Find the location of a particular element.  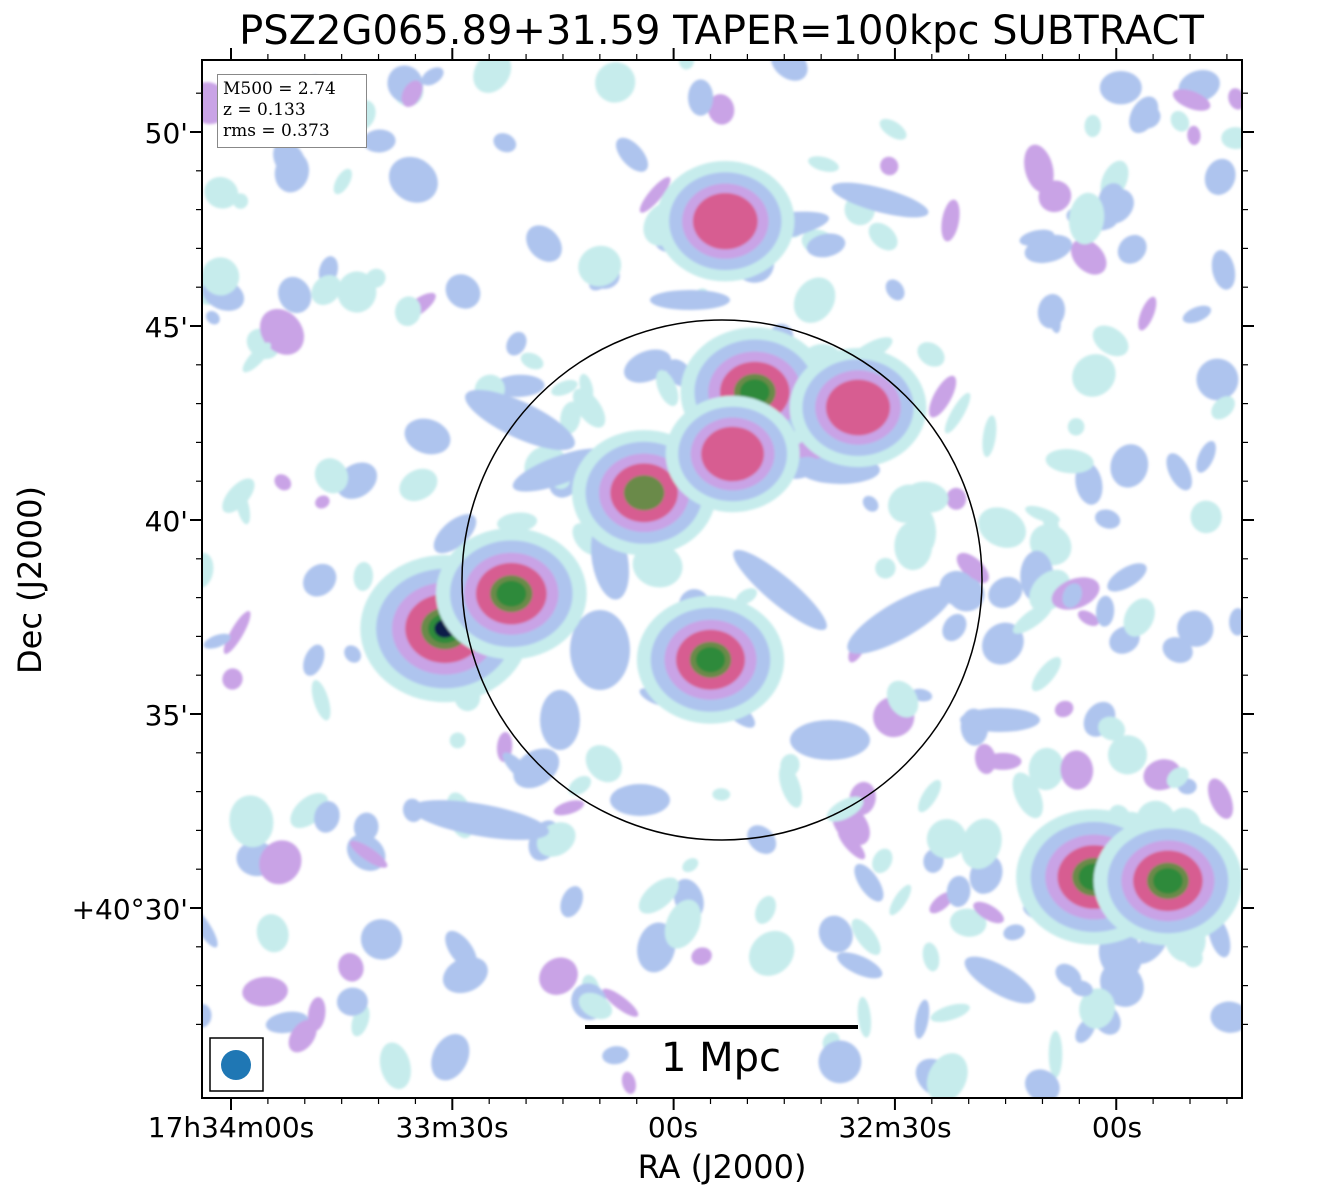

y-tick-label: 45' is located at coordinates (166, 327).